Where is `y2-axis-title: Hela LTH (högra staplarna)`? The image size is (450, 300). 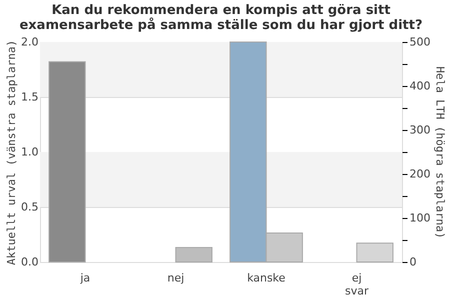 y2-axis-title: Hela LTH (högra staplarna) is located at coordinates (439, 152).